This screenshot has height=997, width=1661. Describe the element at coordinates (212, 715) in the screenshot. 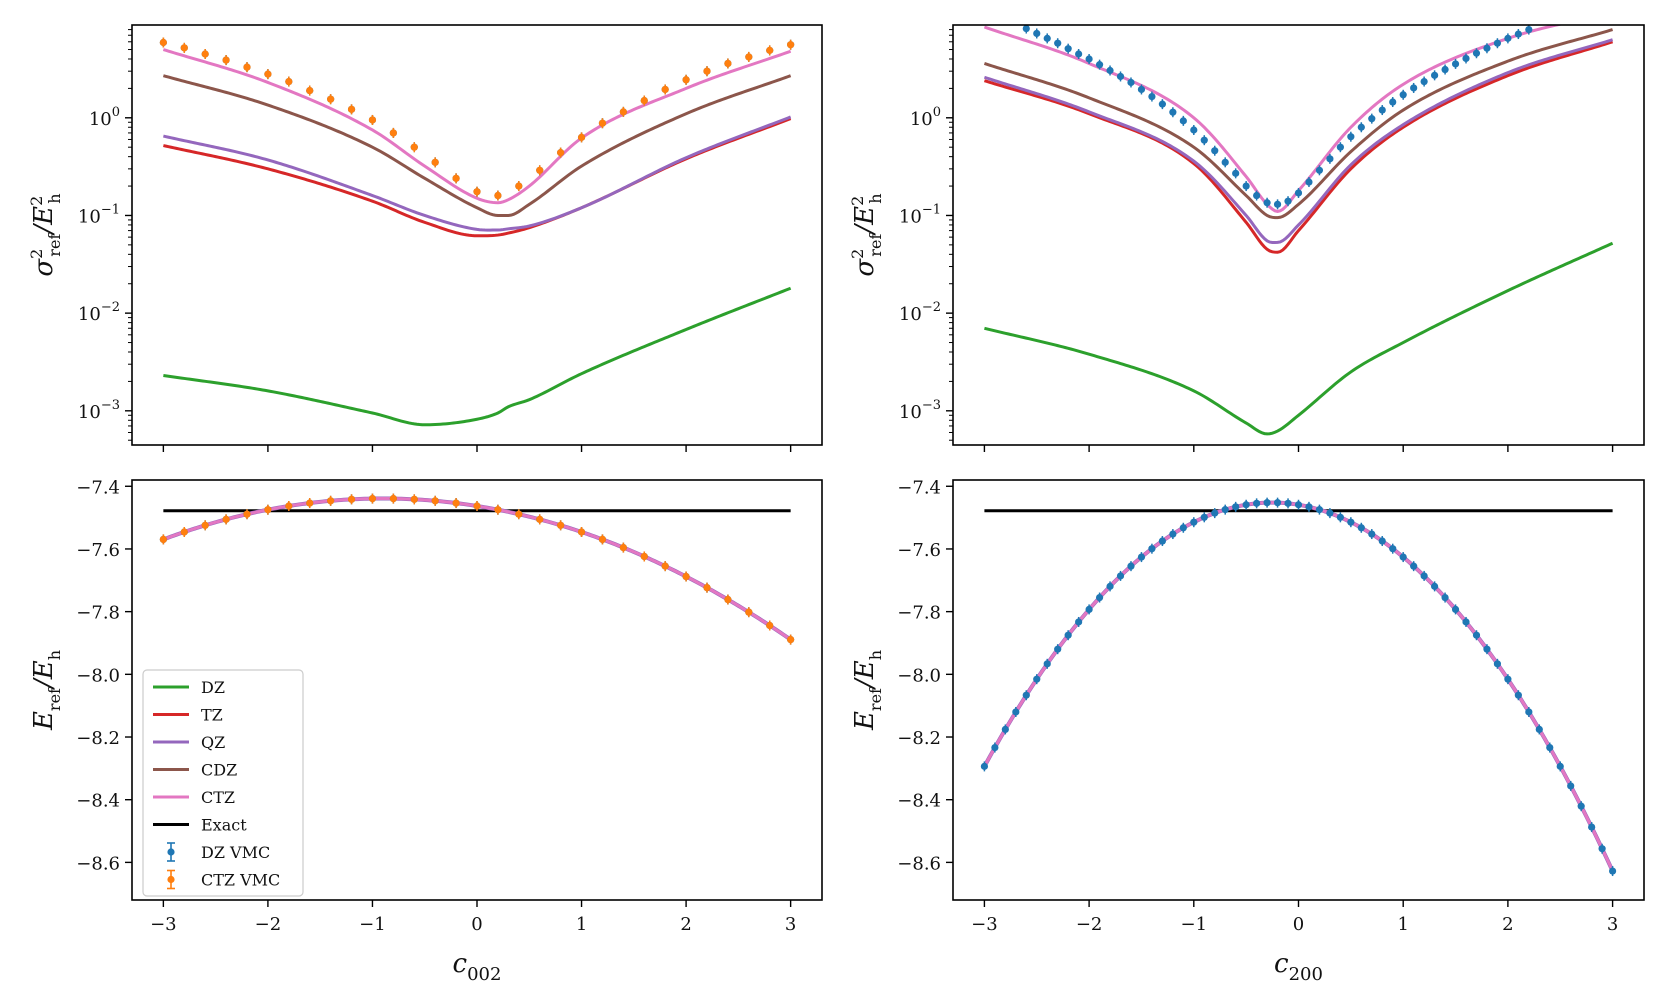

I see `legend-label: TZ` at that location.